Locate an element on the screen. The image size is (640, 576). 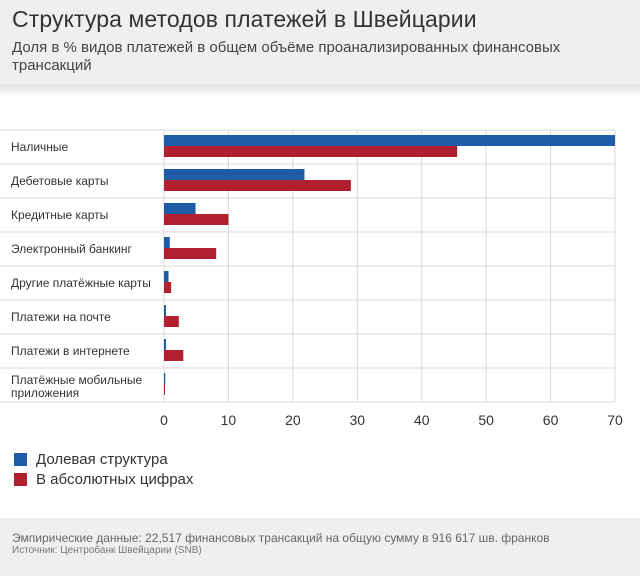
header-shadow is located at coordinates (320, 91).